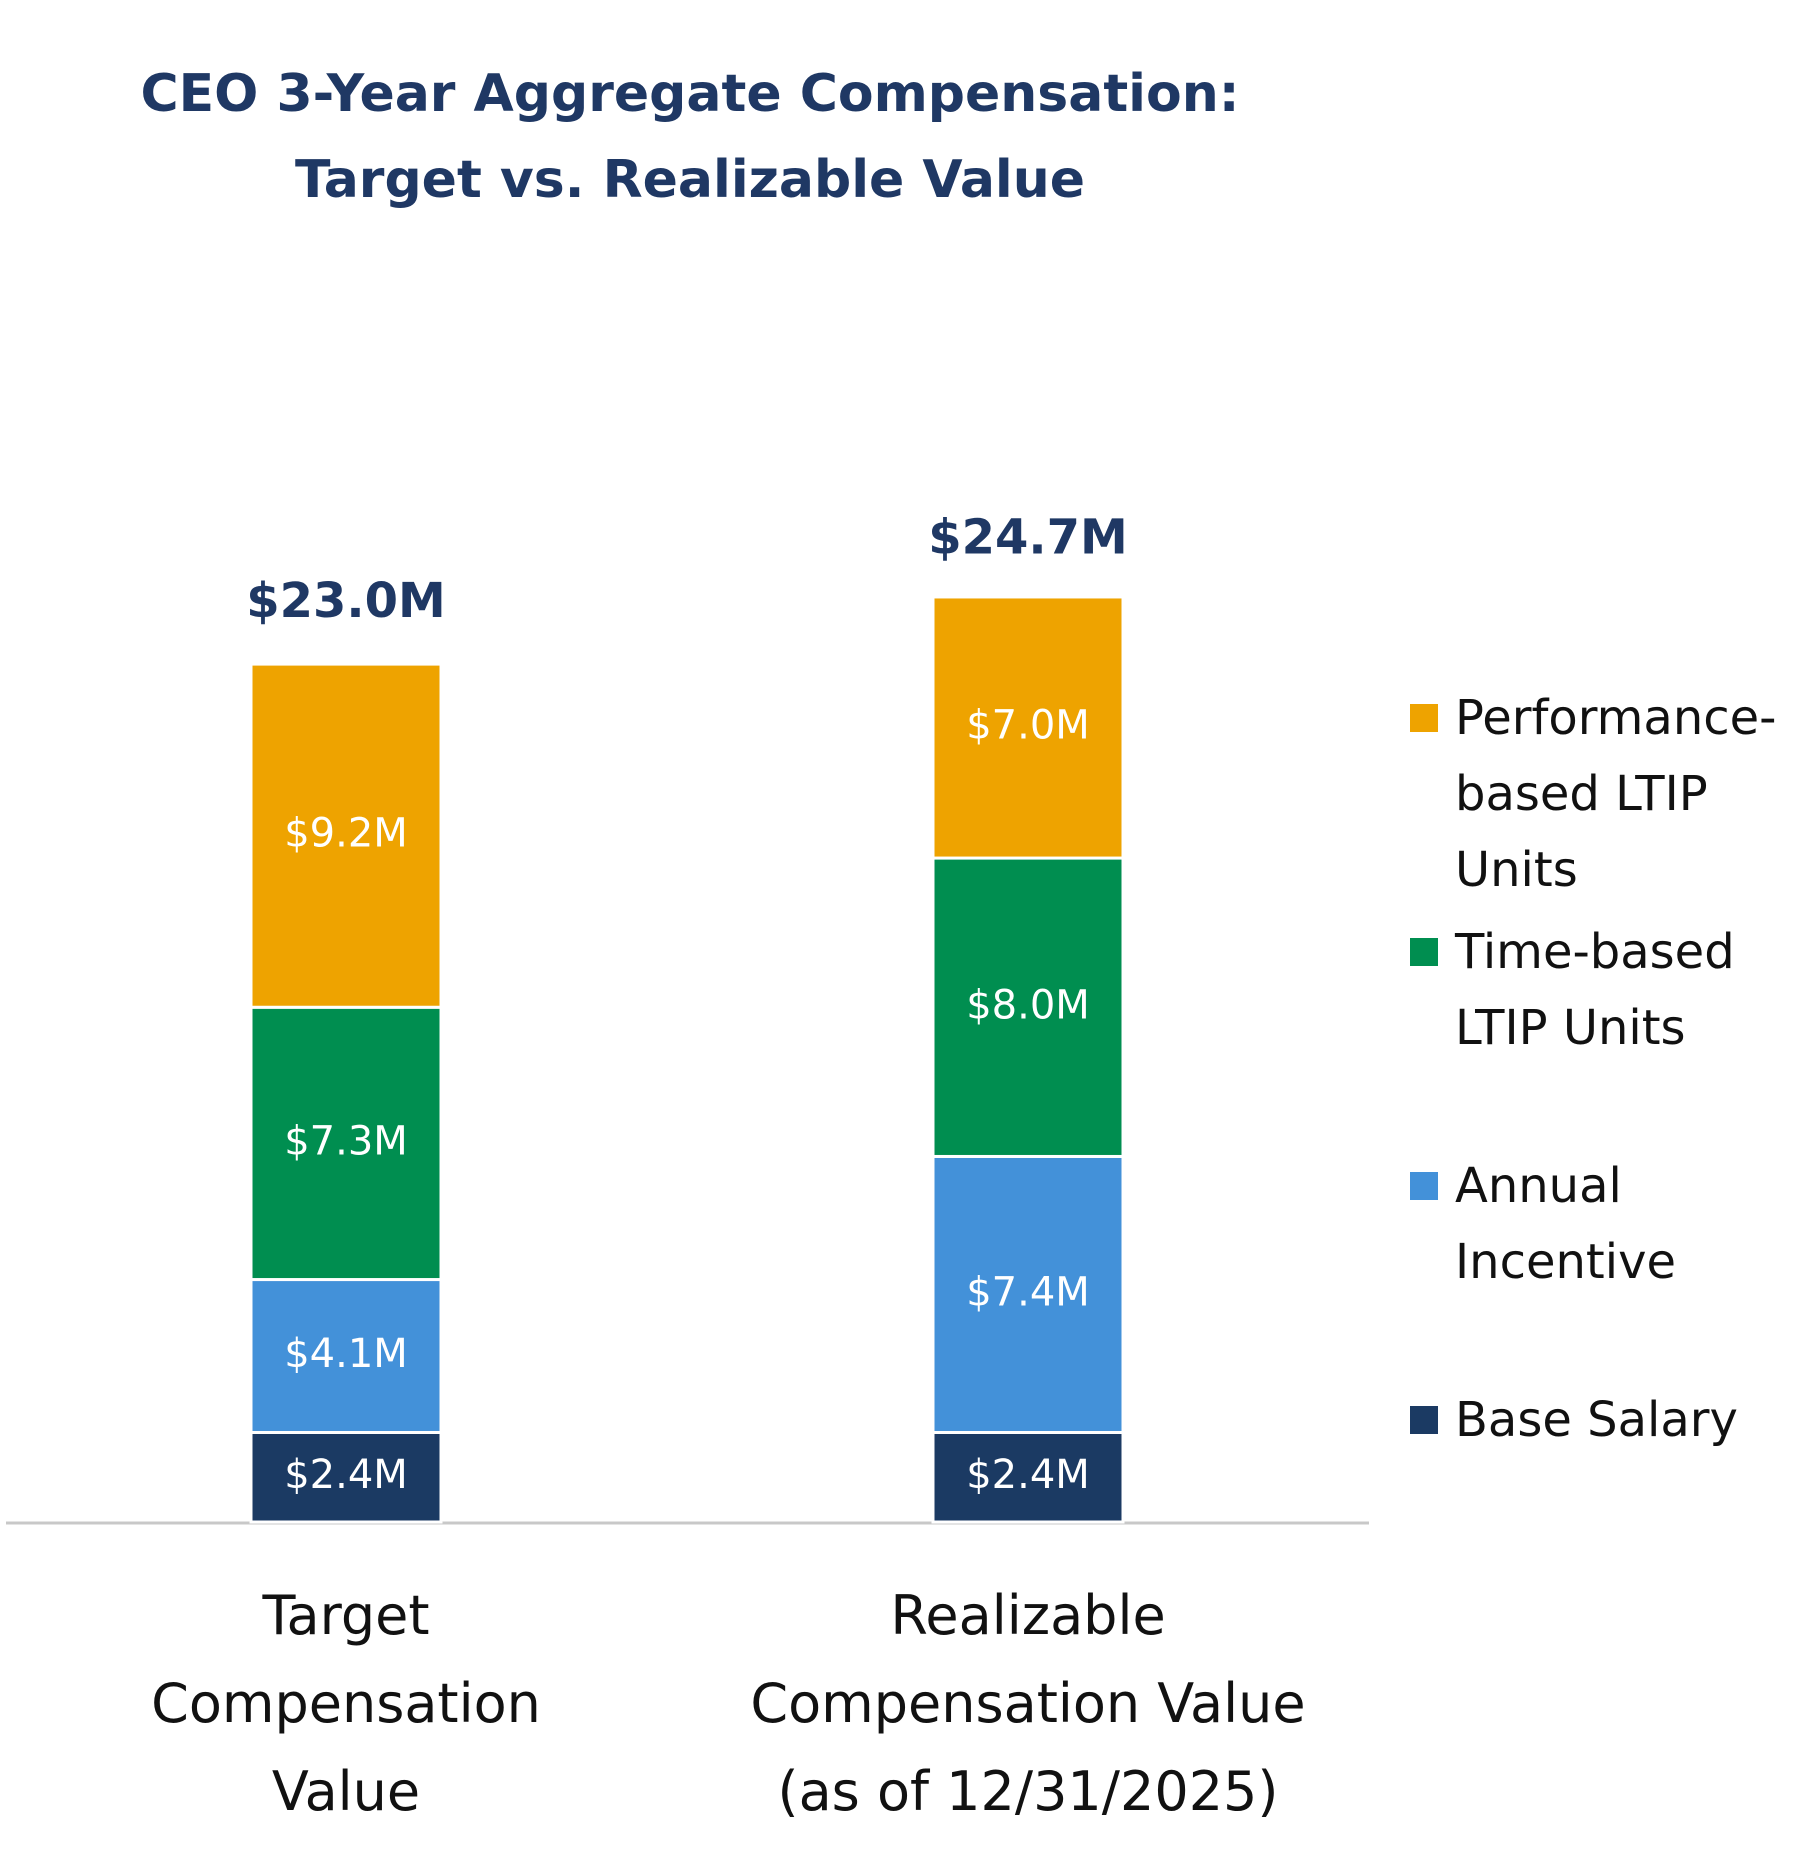 This screenshot has height=1861, width=1798. I want to click on total-label: $24.7M, so click(1028, 538).